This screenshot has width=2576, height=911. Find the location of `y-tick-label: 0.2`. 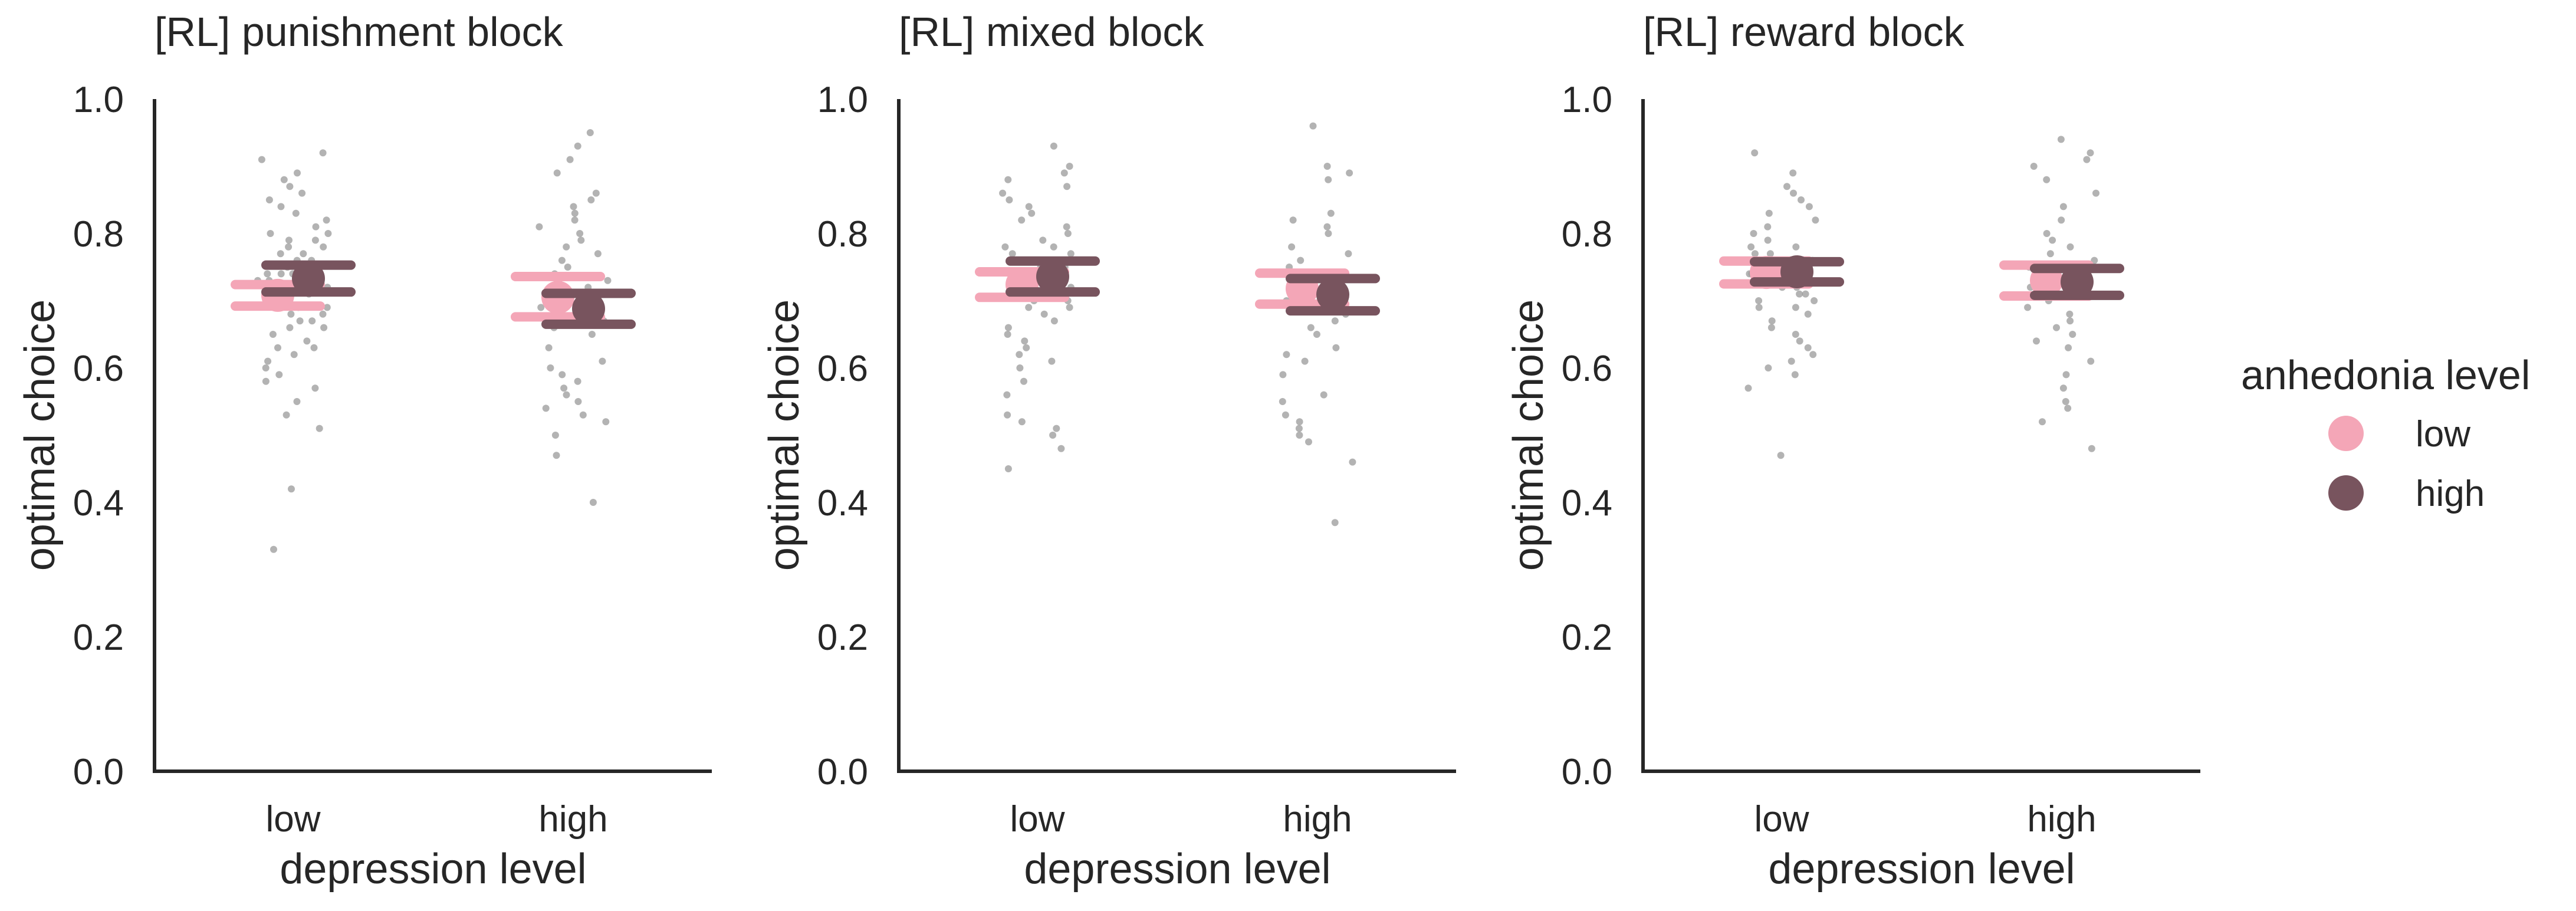

y-tick-label: 0.2 is located at coordinates (1587, 637).